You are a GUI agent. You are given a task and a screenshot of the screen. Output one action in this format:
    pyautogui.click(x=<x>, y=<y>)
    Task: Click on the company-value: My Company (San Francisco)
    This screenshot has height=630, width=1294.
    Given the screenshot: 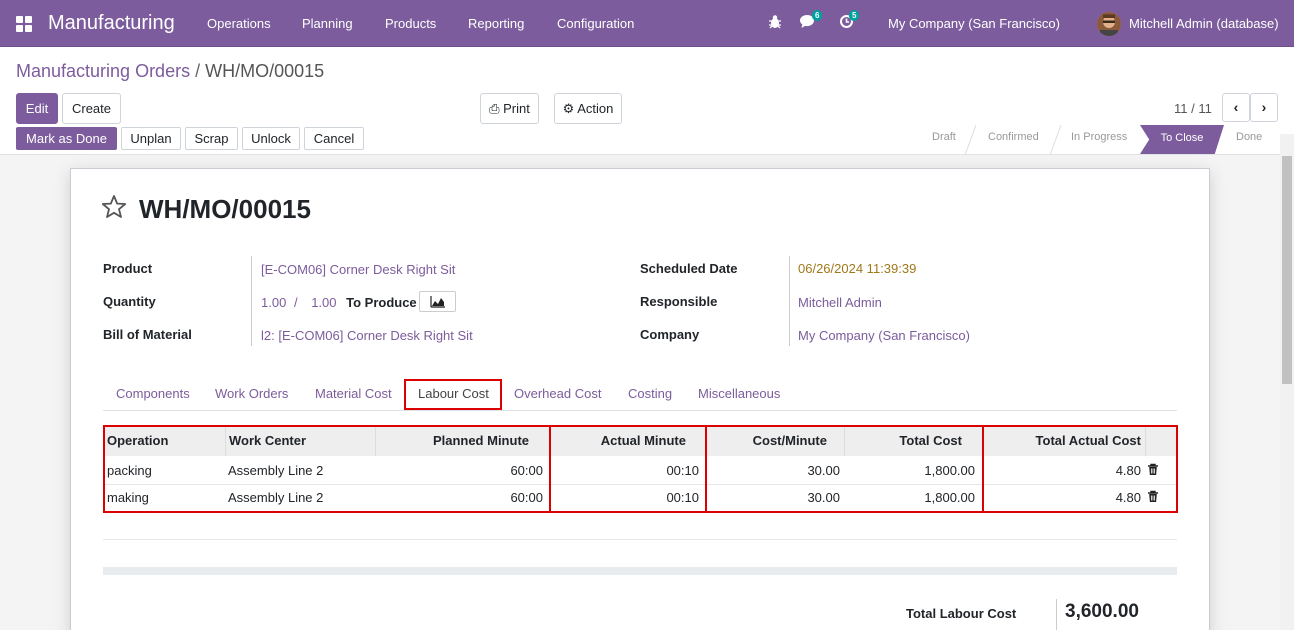 What is the action you would take?
    pyautogui.click(x=884, y=335)
    